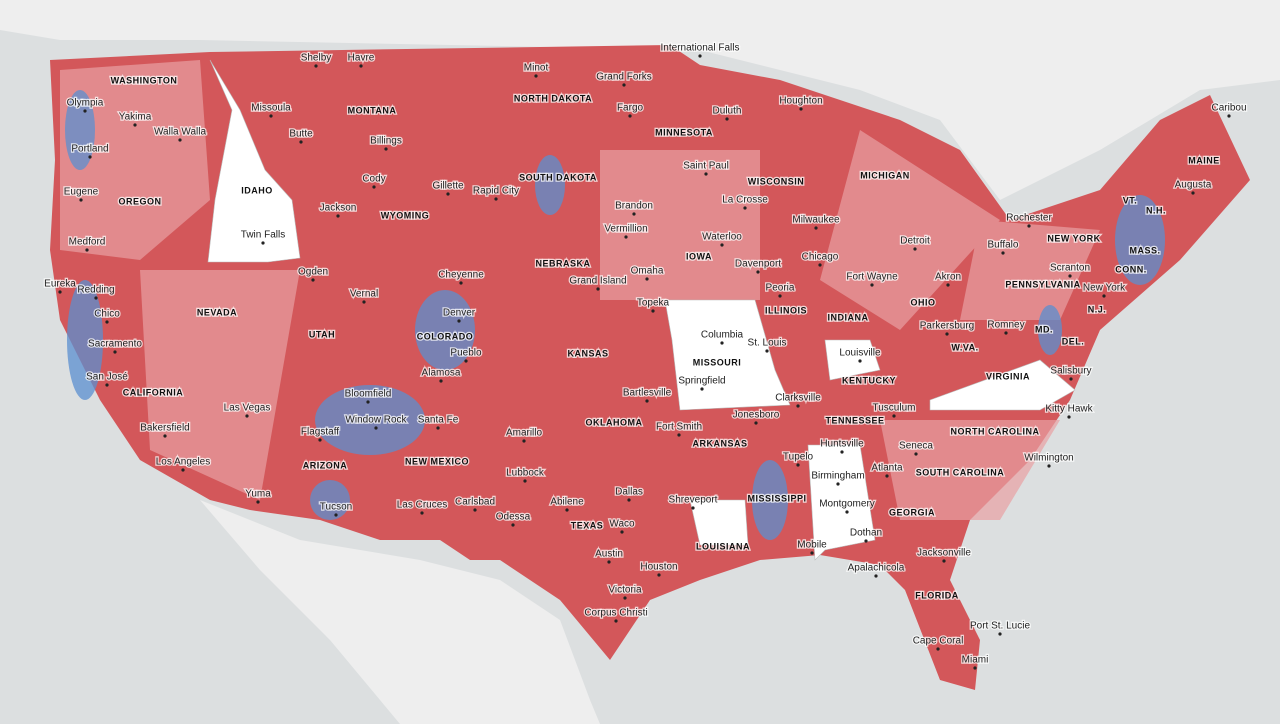 This screenshot has height=724, width=1280. I want to click on city-label: Shreveport, so click(693, 500).